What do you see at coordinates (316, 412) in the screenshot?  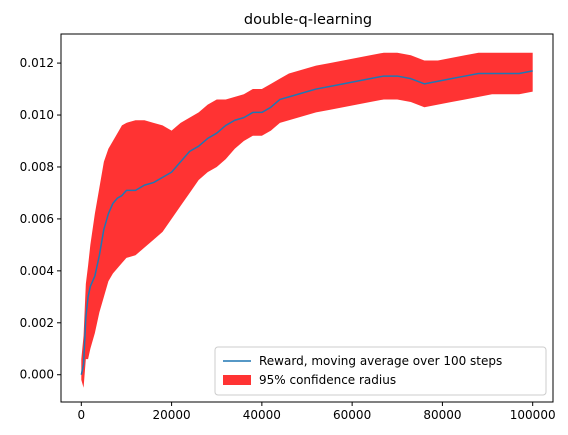 I see `x-axis: 0 20000 40000 60000 80000 100000` at bounding box center [316, 412].